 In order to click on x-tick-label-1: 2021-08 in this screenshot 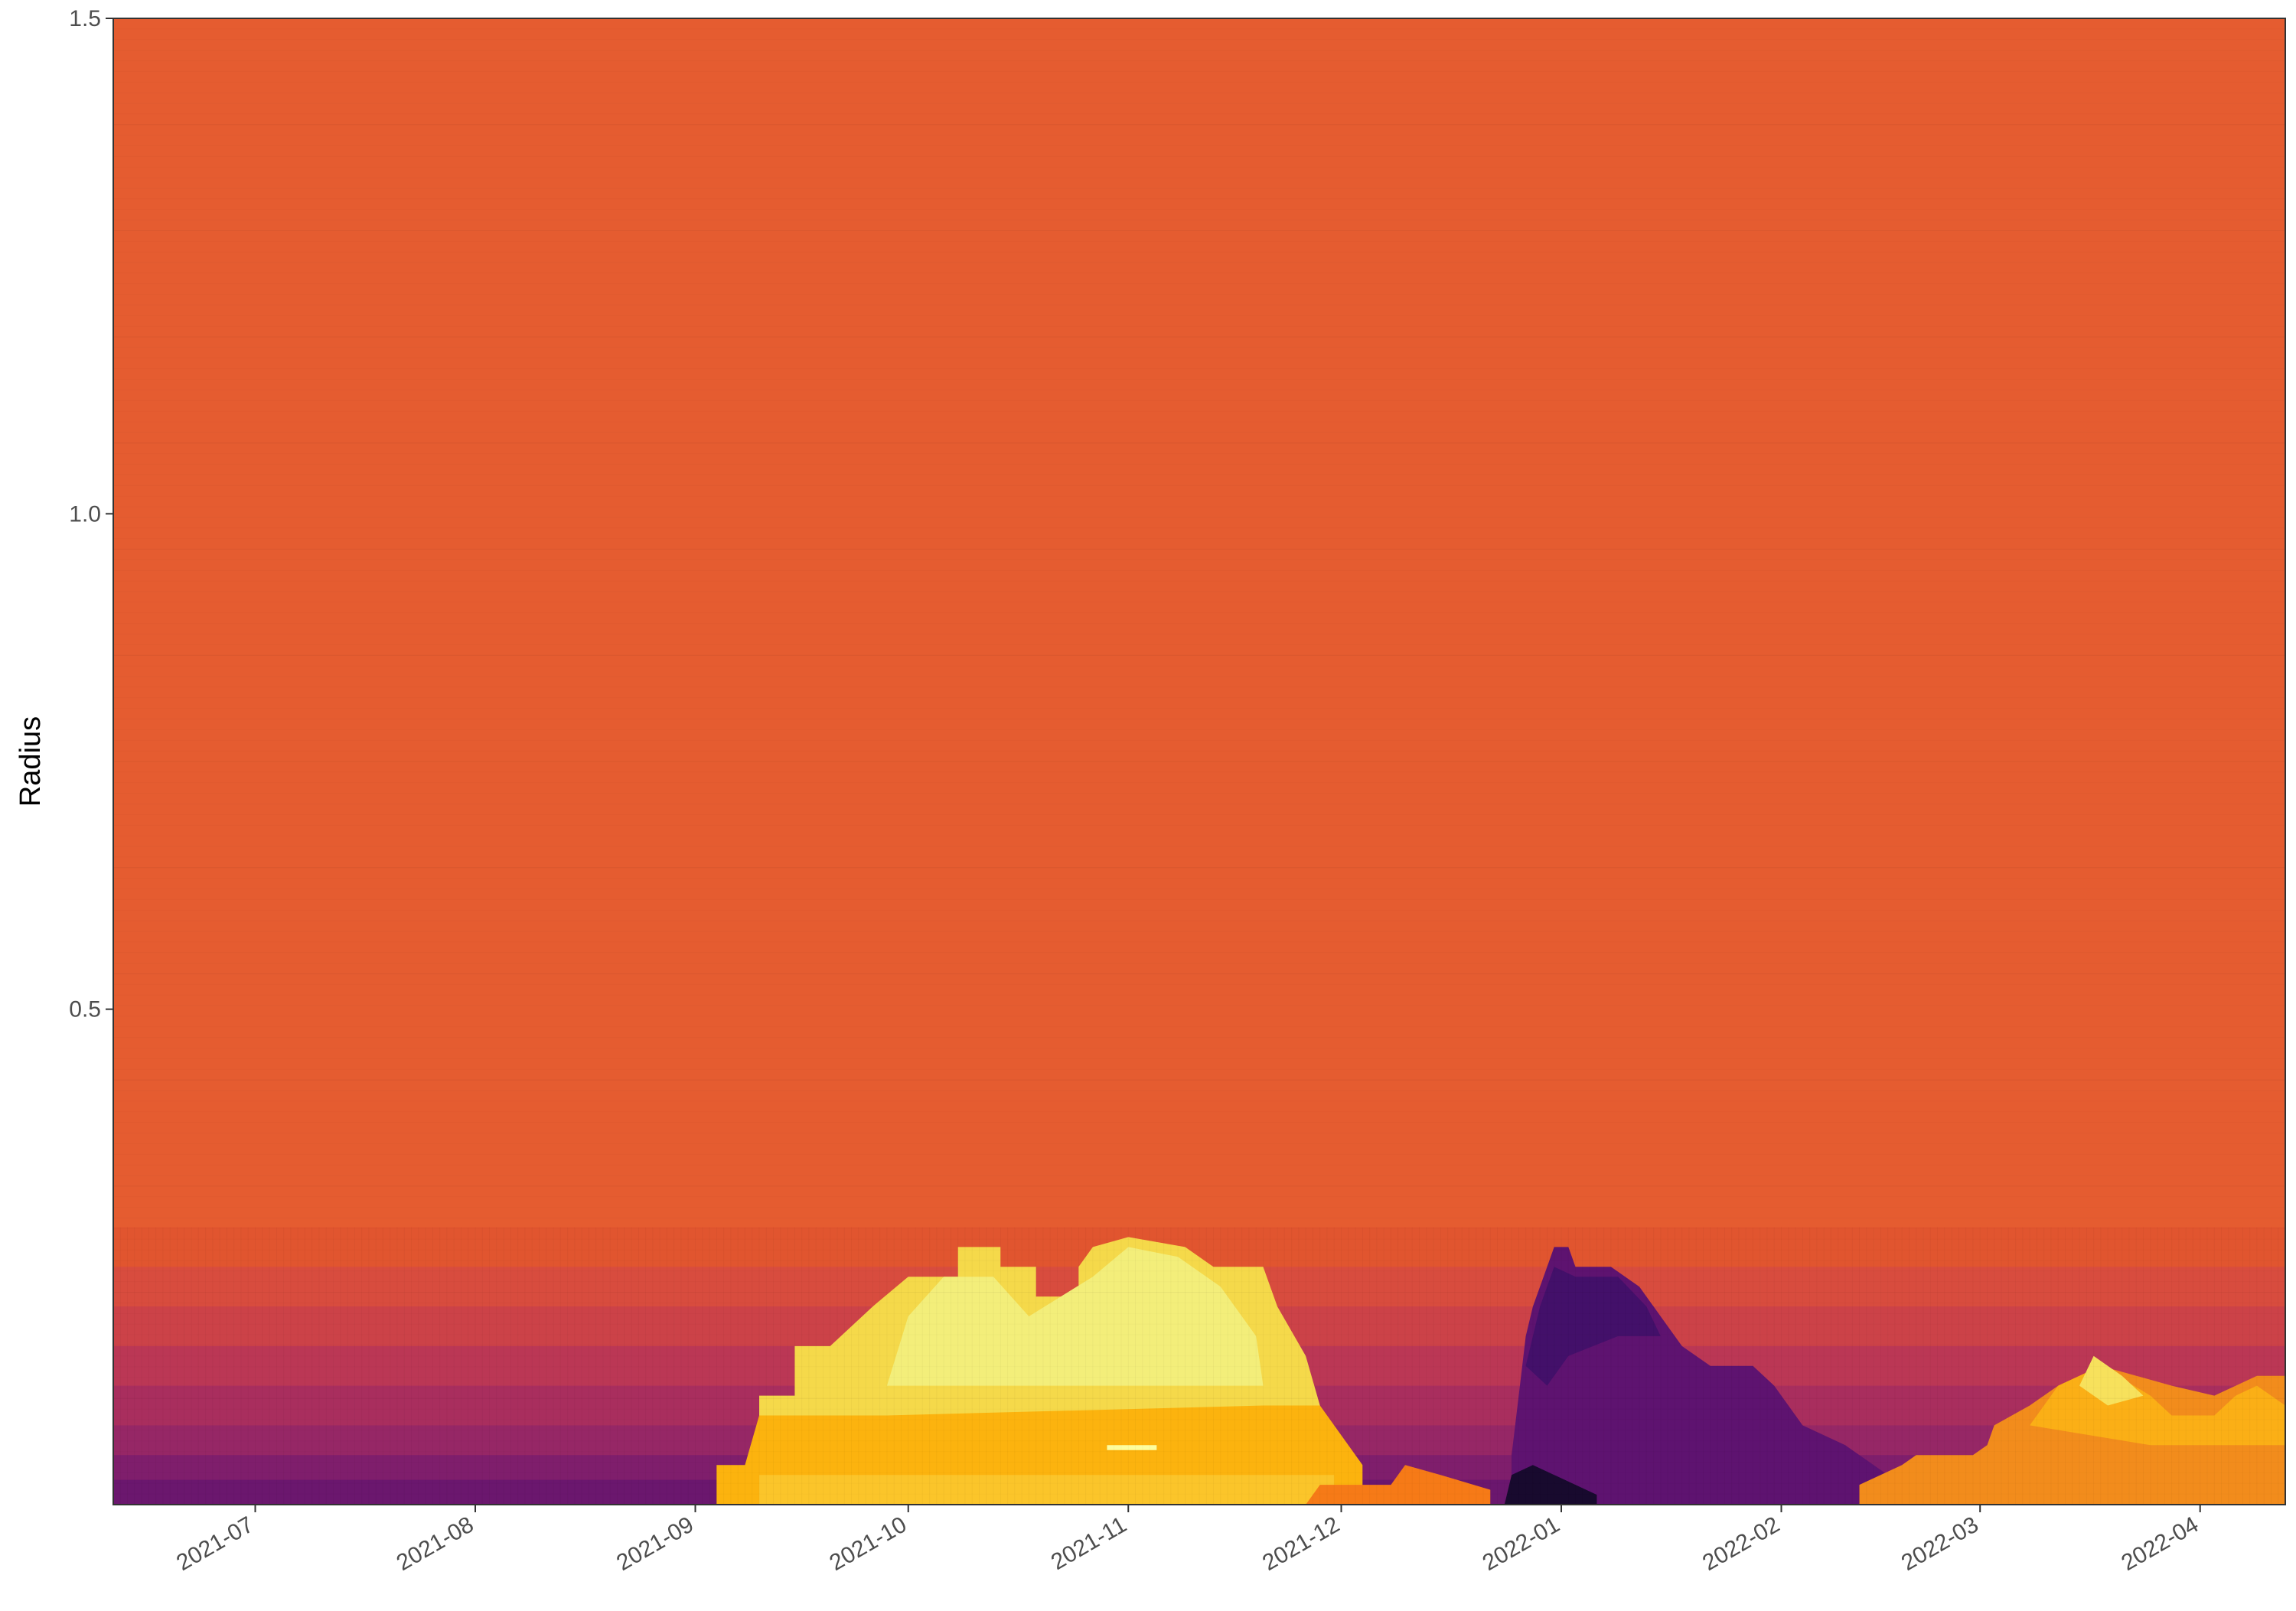, I will do `click(435, 1544)`.